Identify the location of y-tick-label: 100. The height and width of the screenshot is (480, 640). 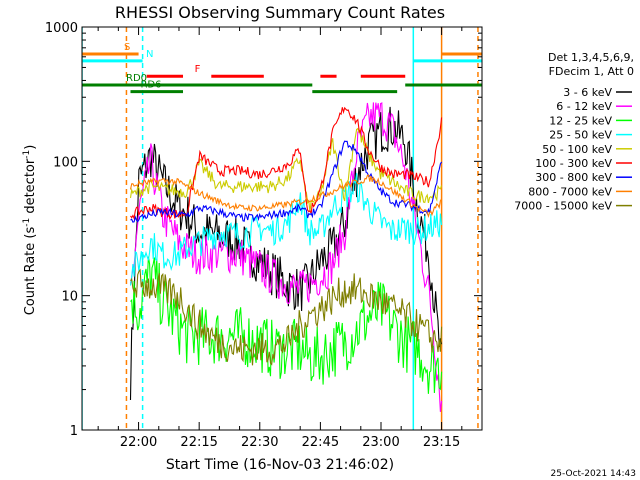
(65, 162).